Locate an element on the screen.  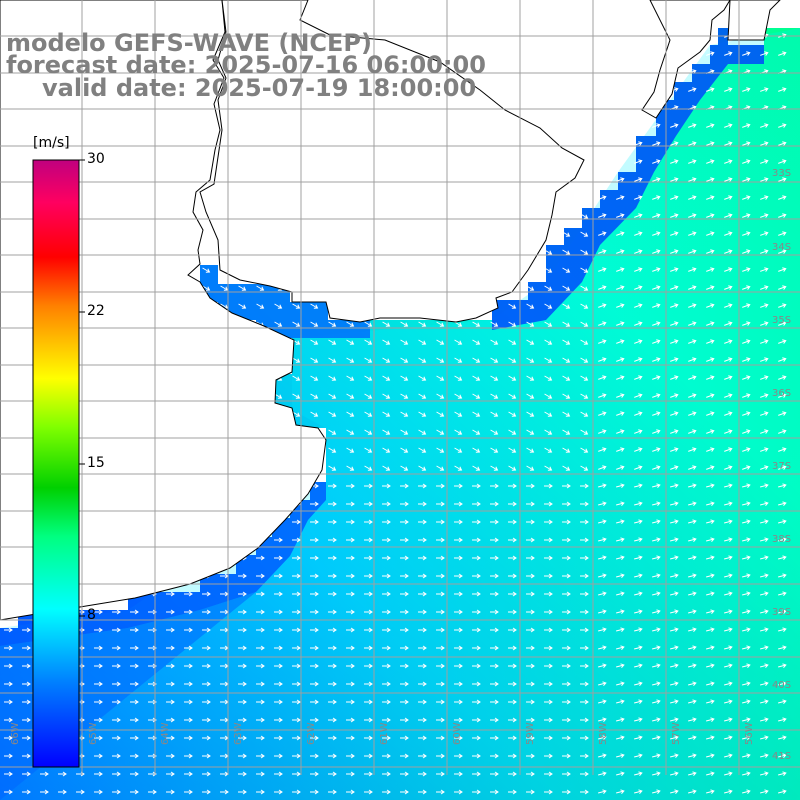
longitude-label: 63W is located at coordinates (238, 733).